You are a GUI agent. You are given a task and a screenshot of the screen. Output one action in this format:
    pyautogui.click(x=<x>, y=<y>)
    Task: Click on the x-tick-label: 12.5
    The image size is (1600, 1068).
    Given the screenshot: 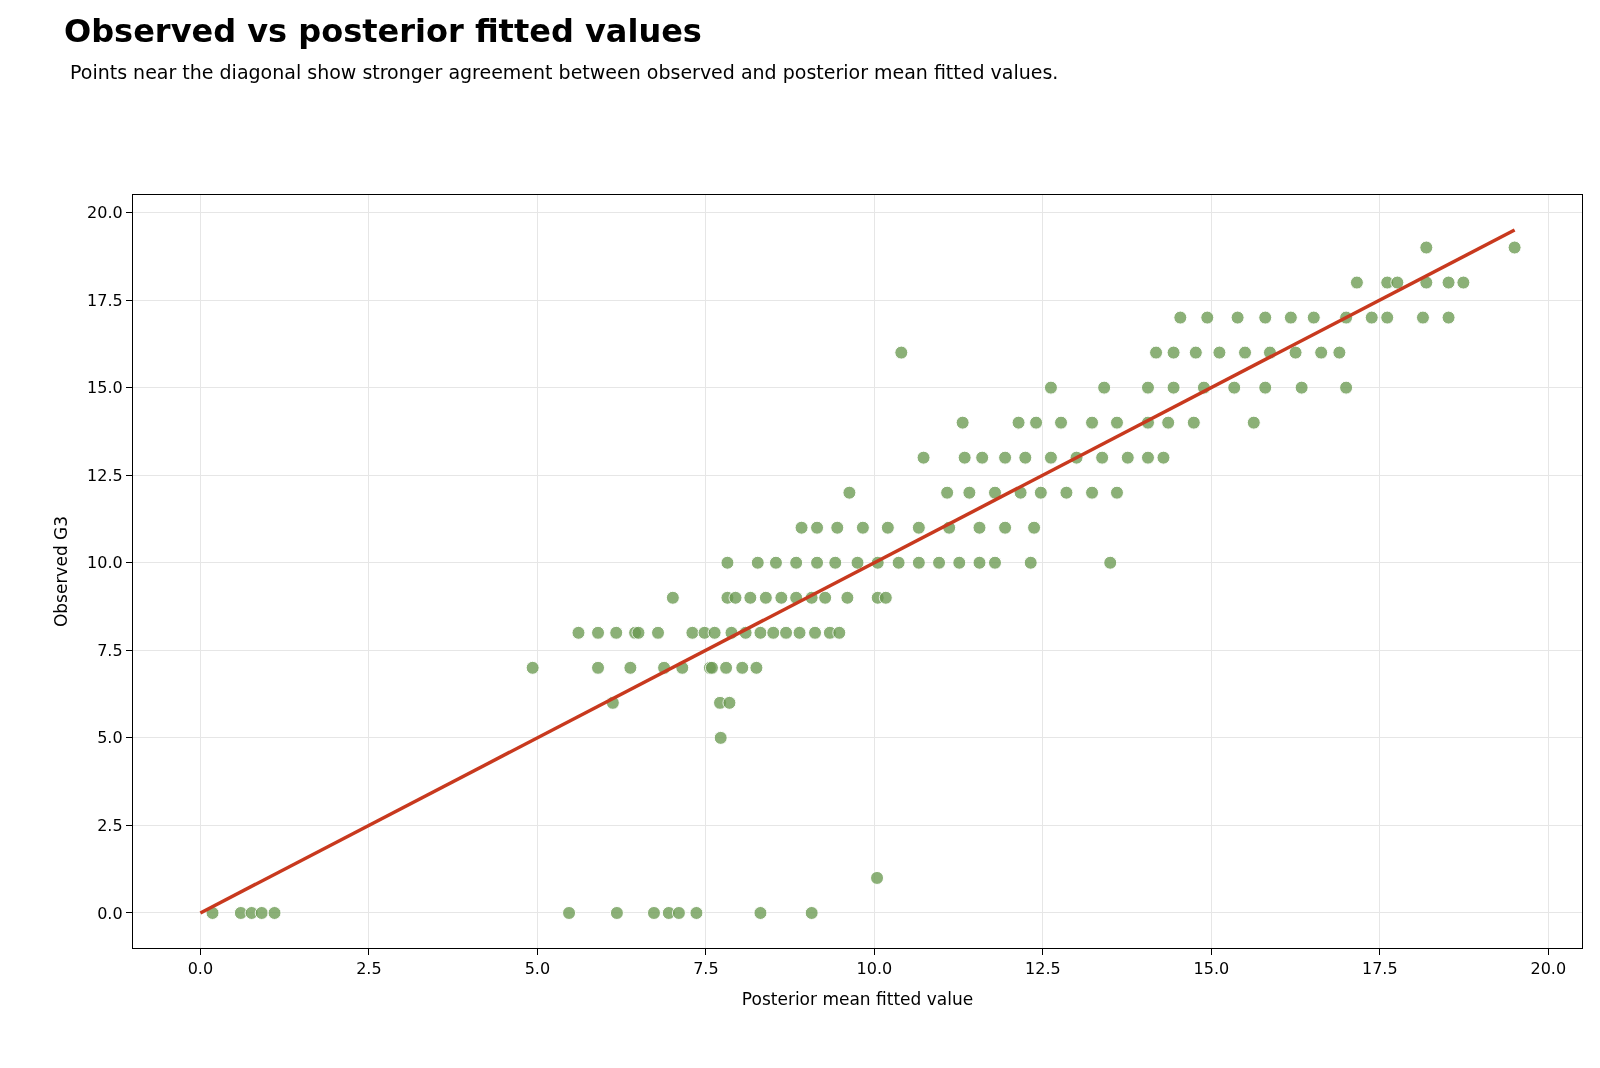 What is the action you would take?
    pyautogui.click(x=1043, y=969)
    